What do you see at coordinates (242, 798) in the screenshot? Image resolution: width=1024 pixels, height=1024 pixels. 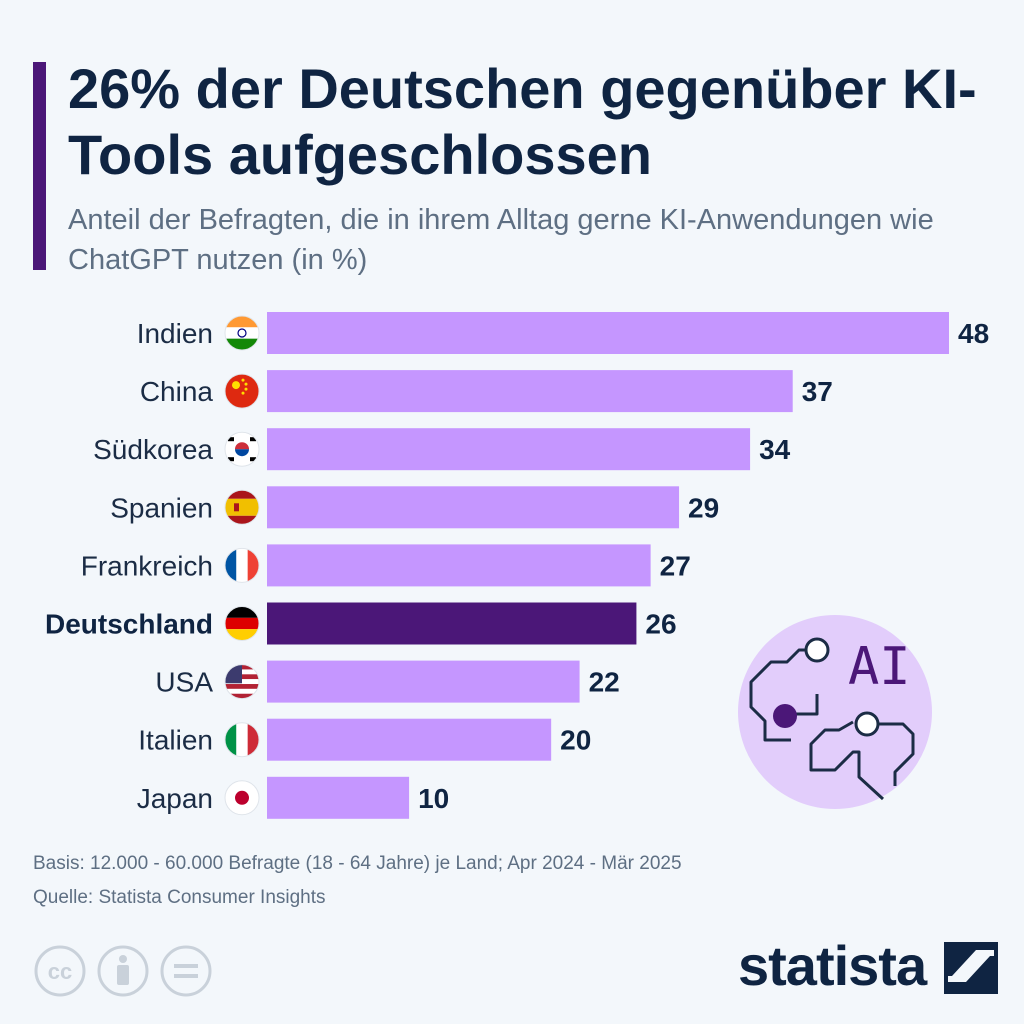 I see `japan-flag-icon` at bounding box center [242, 798].